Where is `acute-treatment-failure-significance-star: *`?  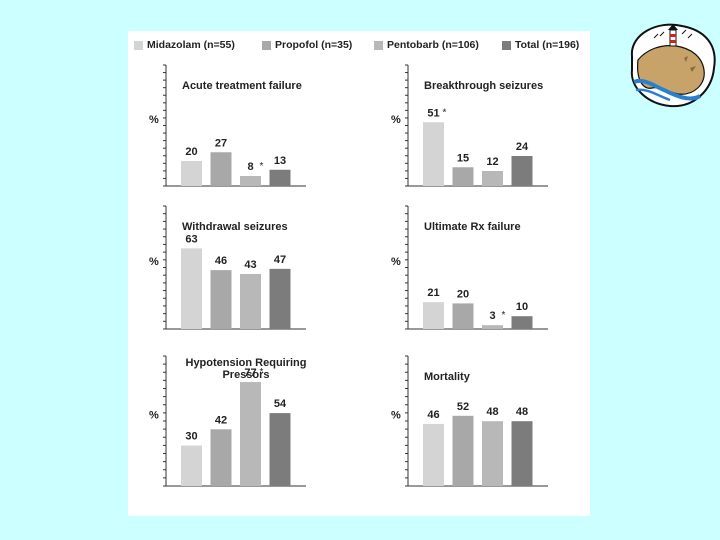
acute-treatment-failure-significance-star: * is located at coordinates (262, 166).